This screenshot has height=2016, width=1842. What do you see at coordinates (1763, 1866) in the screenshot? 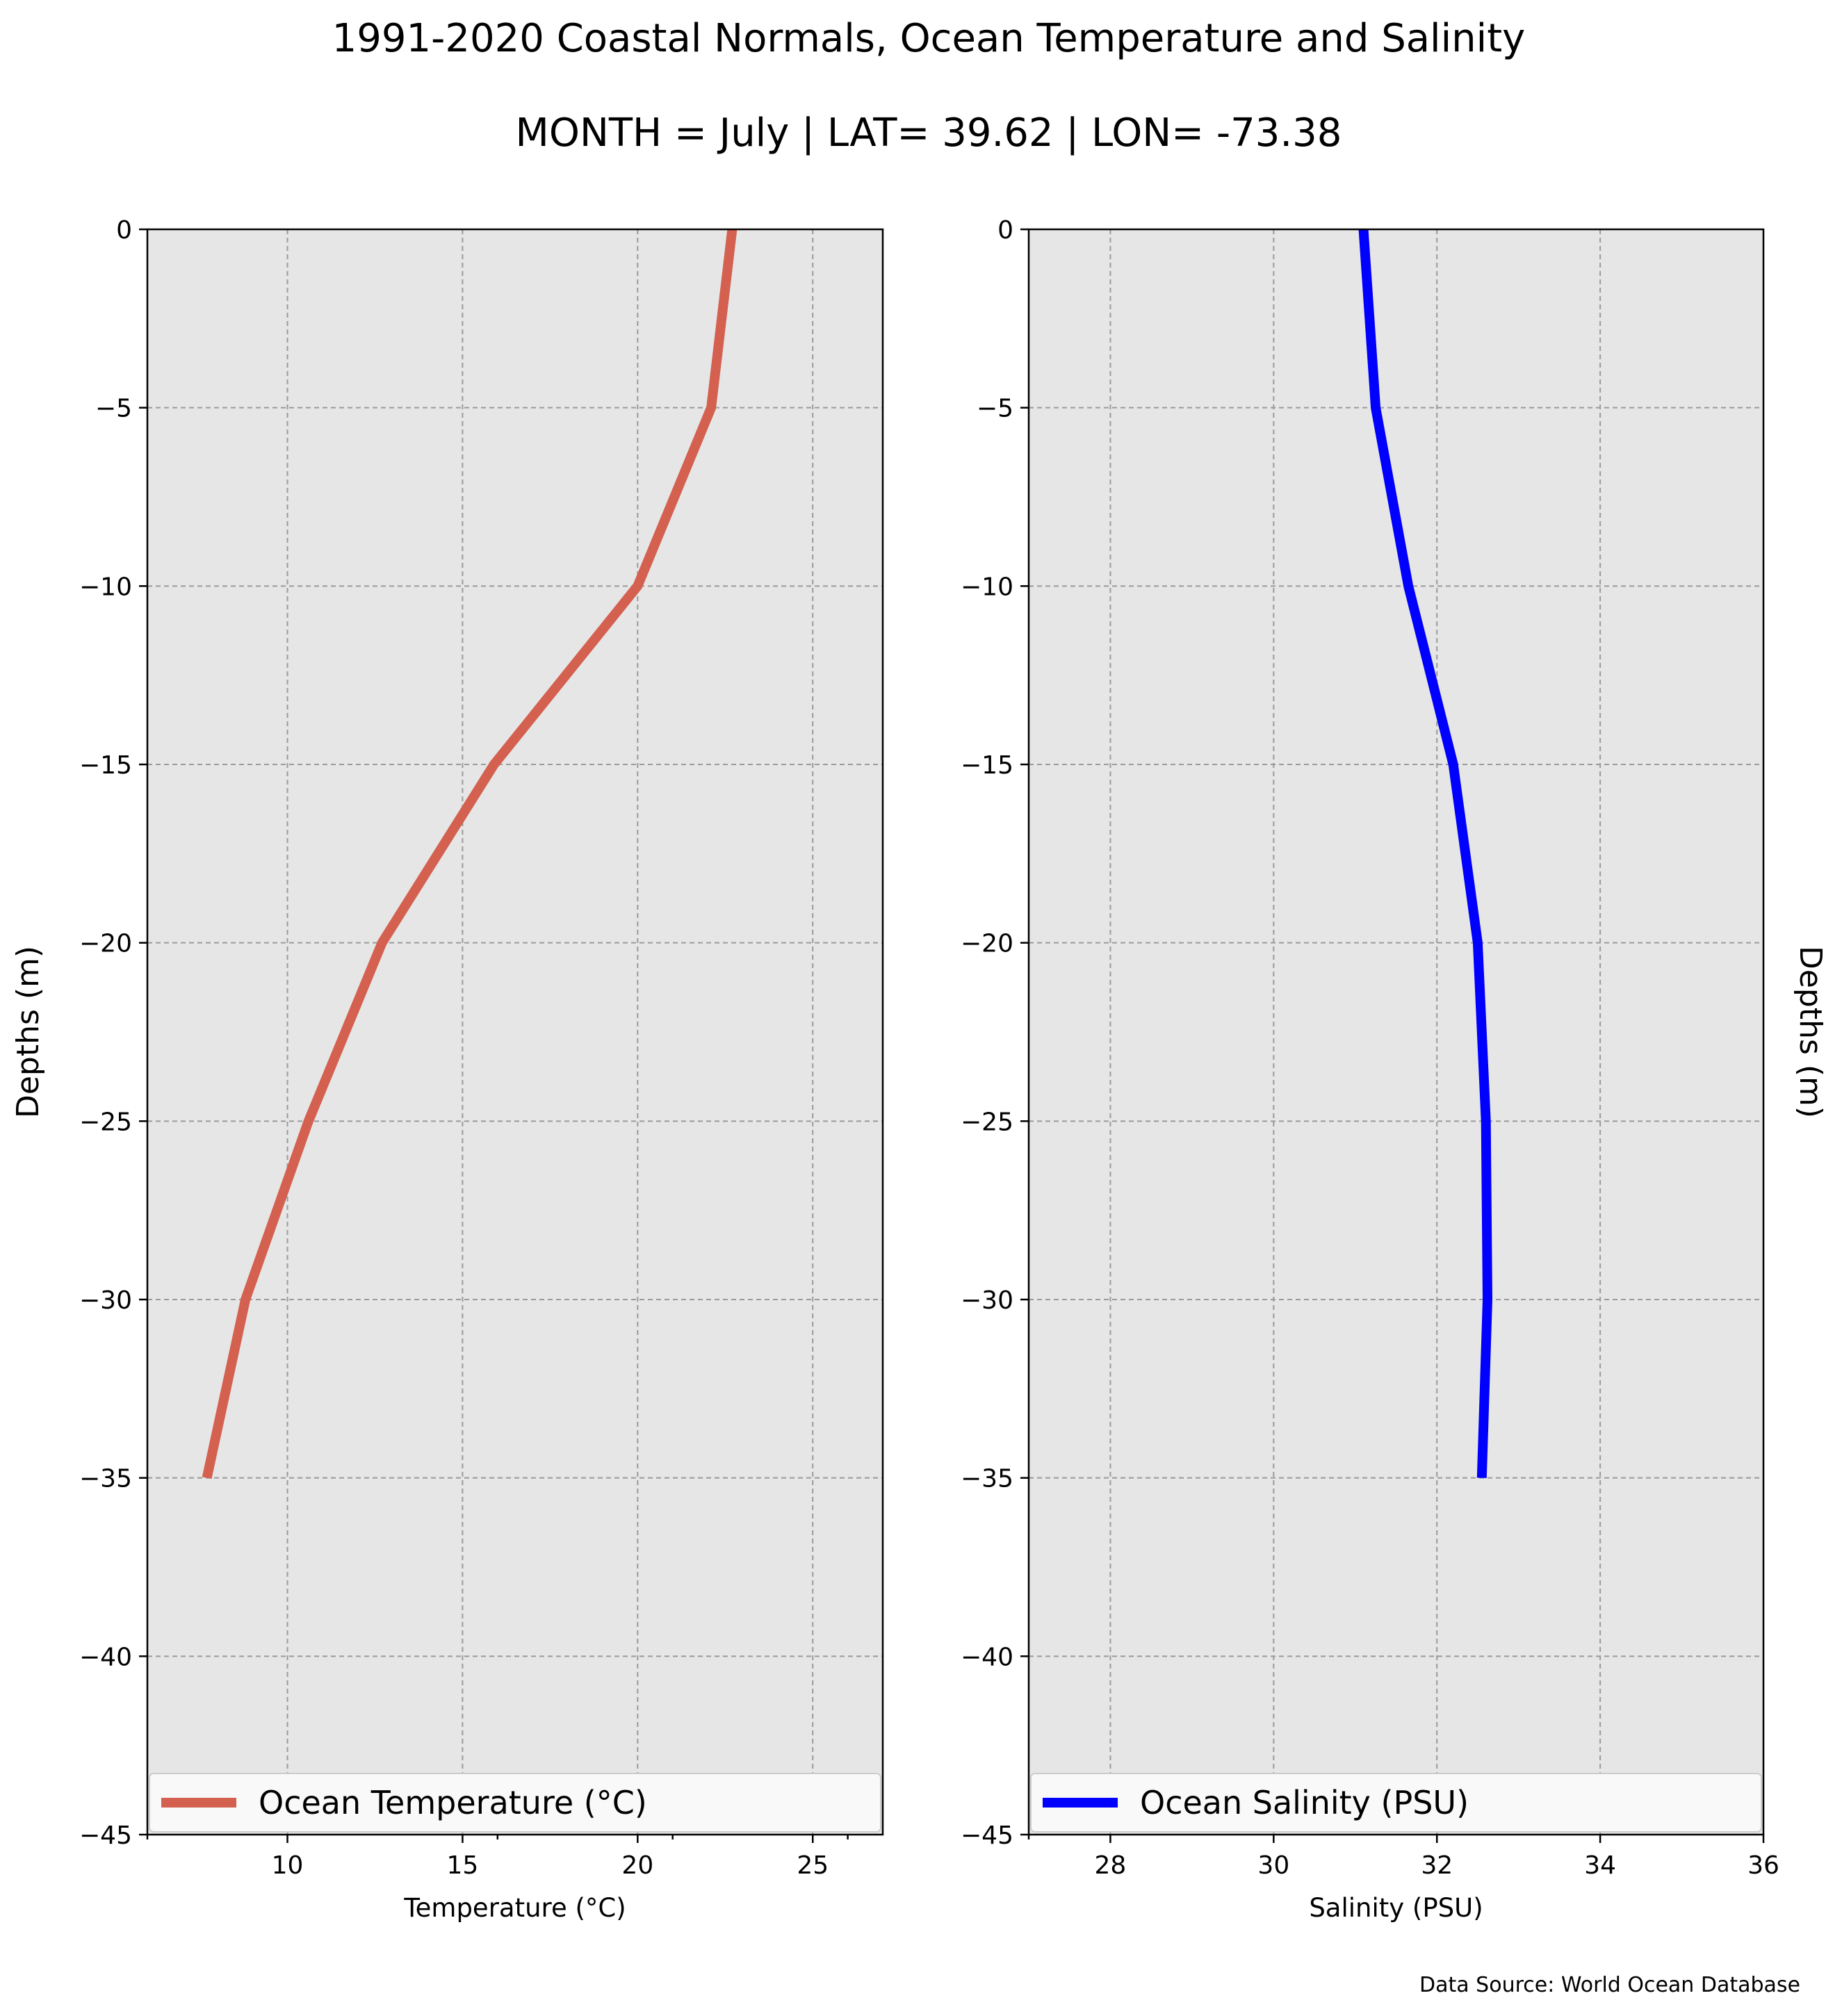
I see `x-tick-label: 36` at bounding box center [1763, 1866].